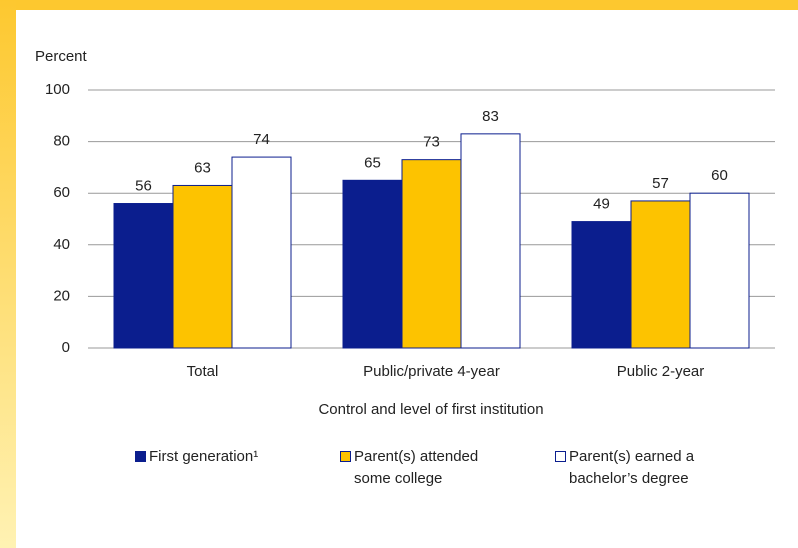  Describe the element at coordinates (61, 295) in the screenshot. I see `y-tick-label: 20` at that location.